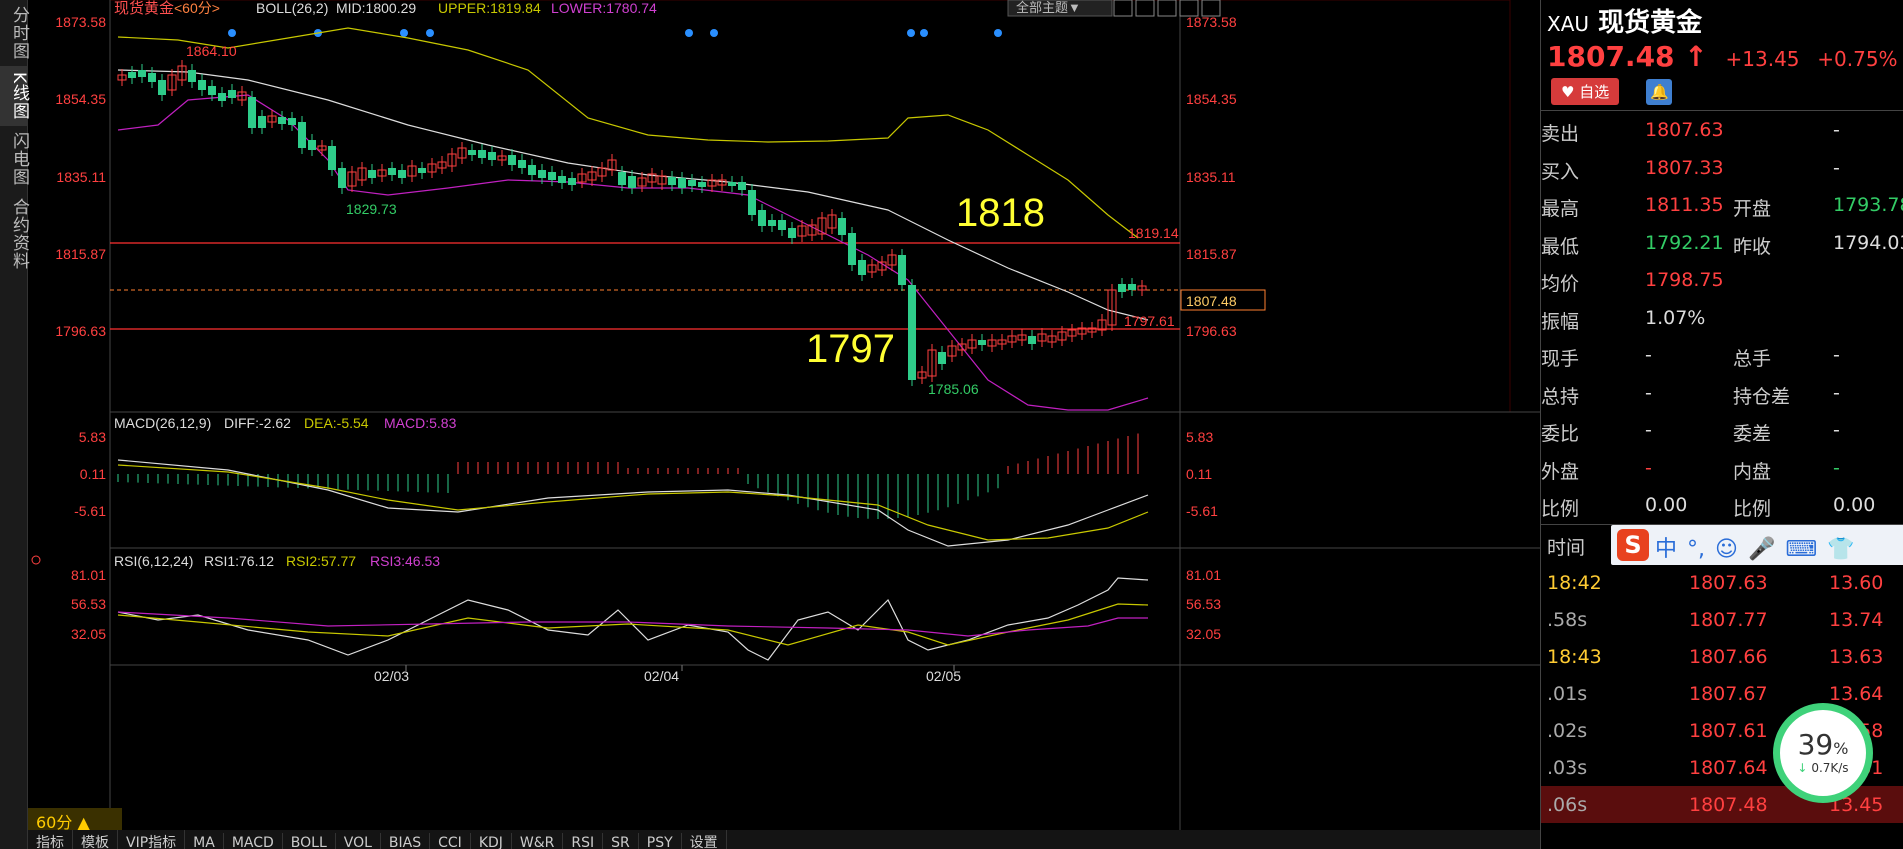  What do you see at coordinates (632, 624) in the screenshot?
I see `rsi3-line` at bounding box center [632, 624].